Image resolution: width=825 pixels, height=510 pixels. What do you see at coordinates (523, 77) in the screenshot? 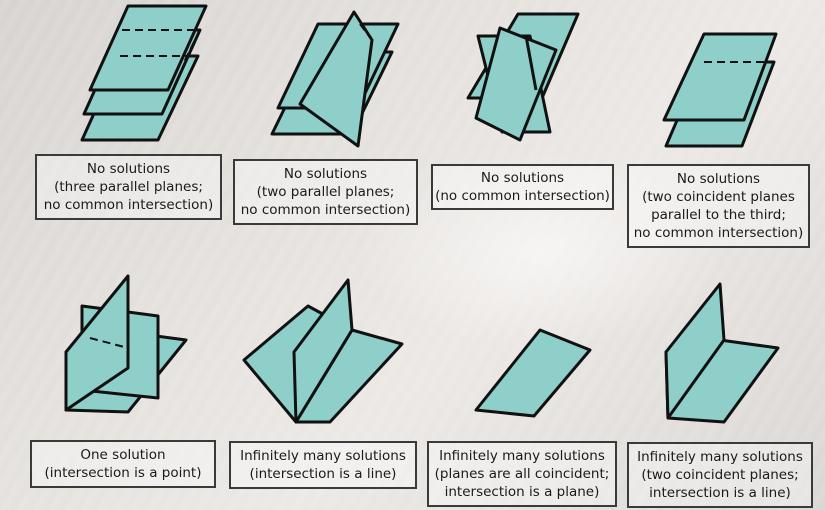
I see `figure-no-common-intersection` at bounding box center [523, 77].